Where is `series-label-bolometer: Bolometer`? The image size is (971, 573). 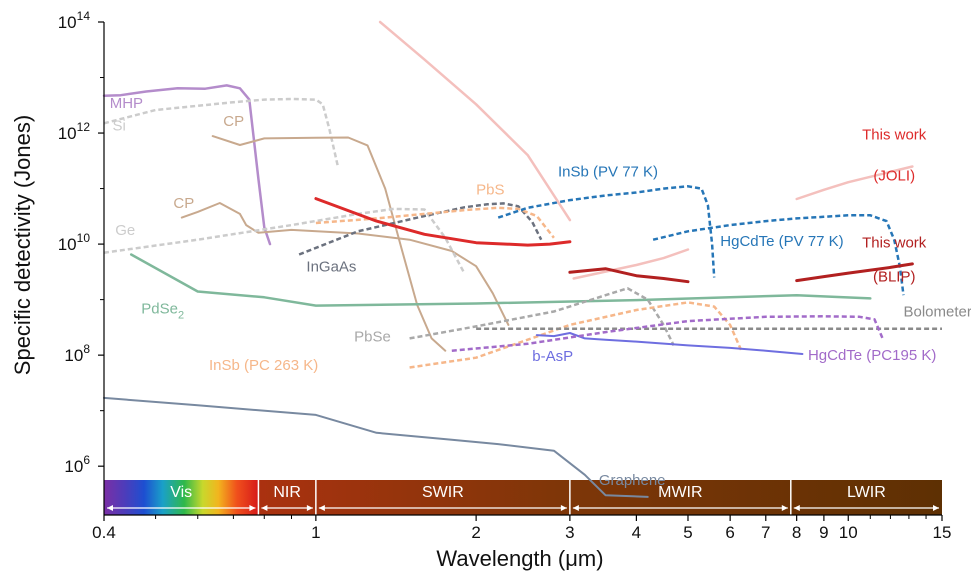
series-label-bolometer: Bolometer is located at coordinates (937, 311).